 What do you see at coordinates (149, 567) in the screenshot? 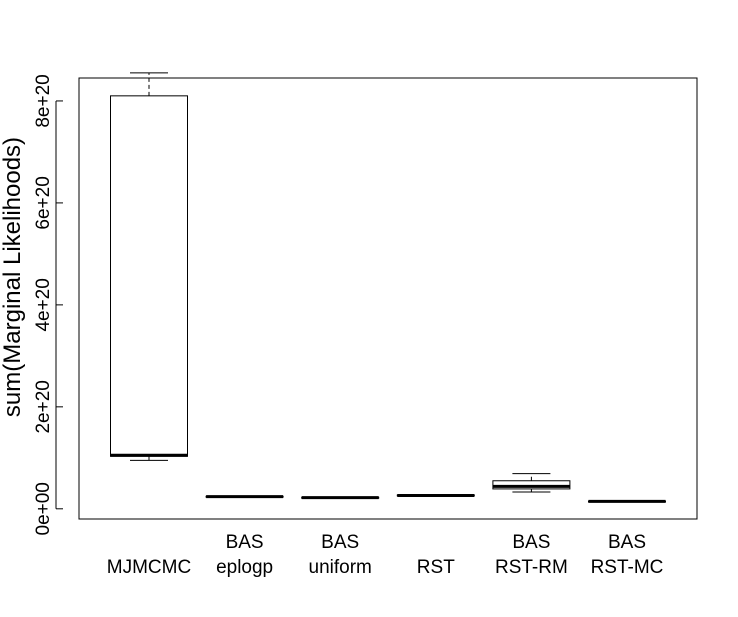
I see `x-category-label: MJMCMC` at bounding box center [149, 567].